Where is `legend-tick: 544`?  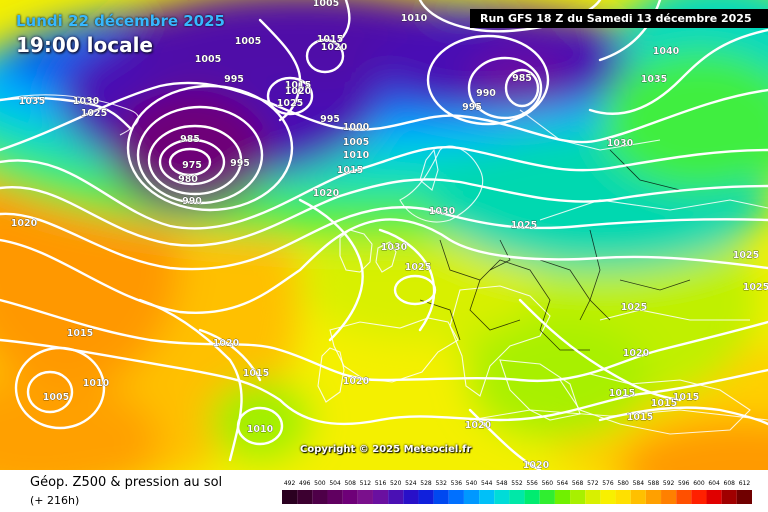
legend-tick: 544 is located at coordinates (487, 483).